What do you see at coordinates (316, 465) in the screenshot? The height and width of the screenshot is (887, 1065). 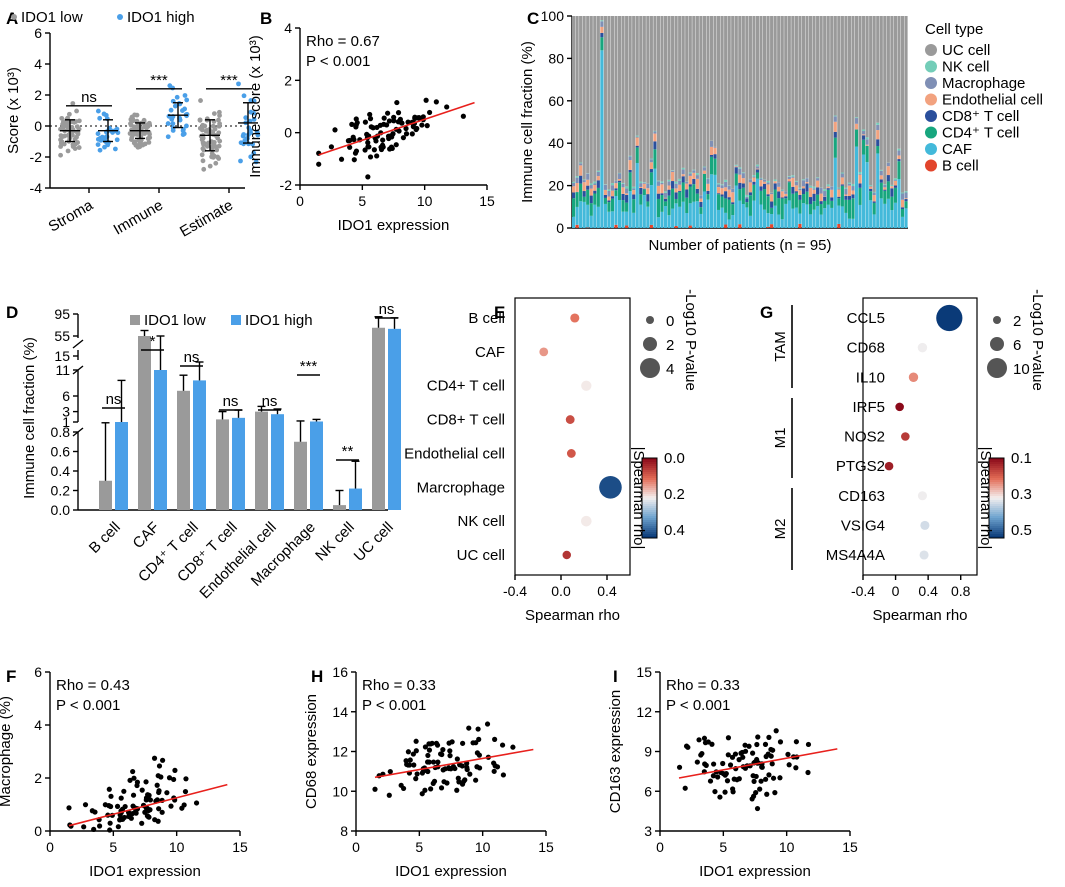 I see `bar-high` at bounding box center [316, 465].